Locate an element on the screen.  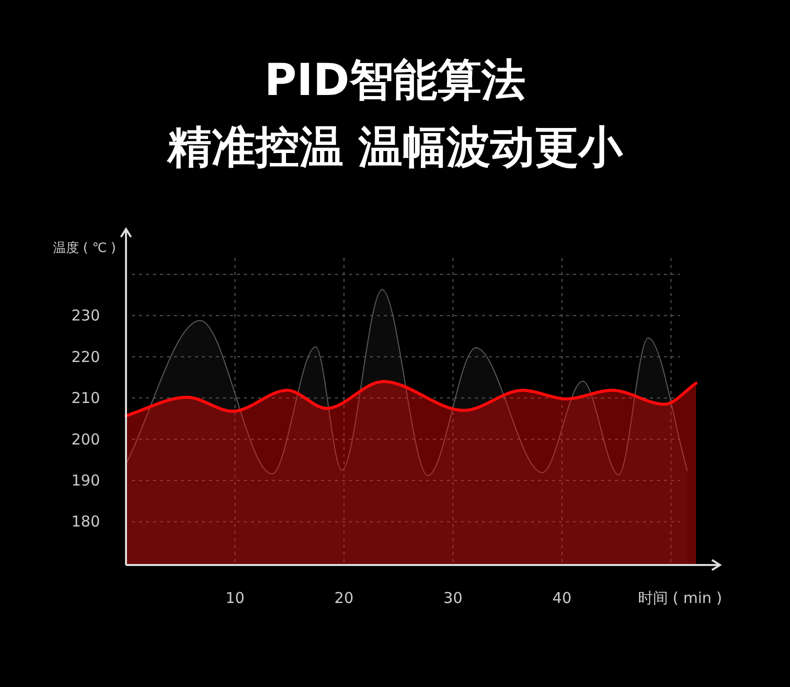
x-tick-label: 10 is located at coordinates (235, 598).